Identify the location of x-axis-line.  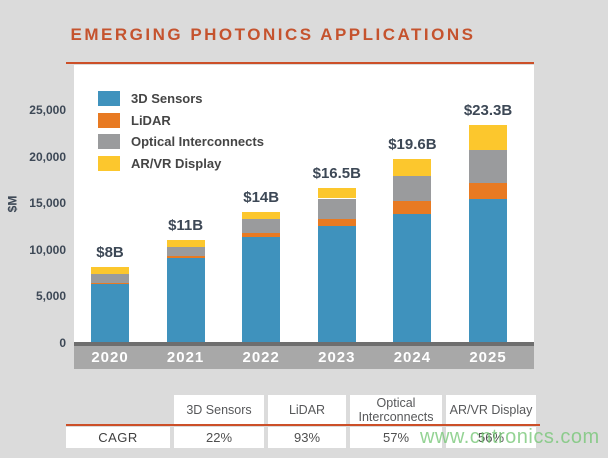
(304, 344).